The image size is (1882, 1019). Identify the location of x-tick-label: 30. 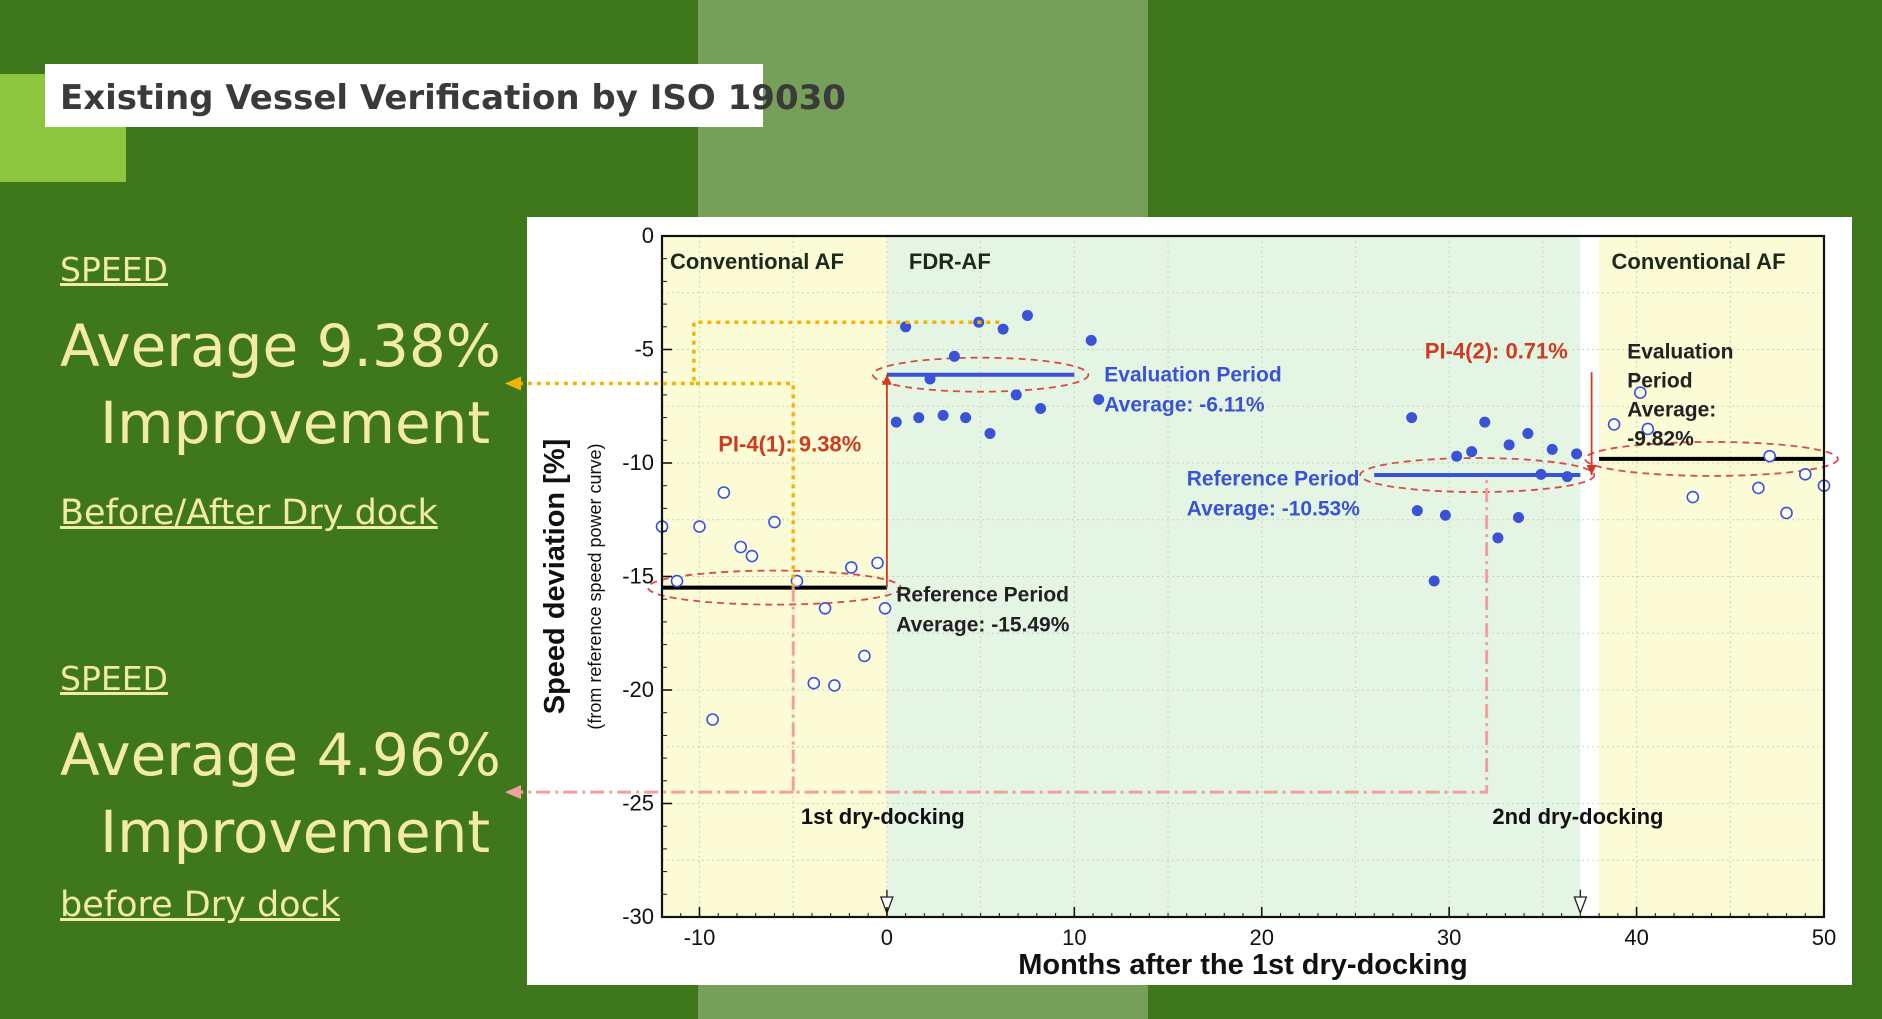
(1449, 937).